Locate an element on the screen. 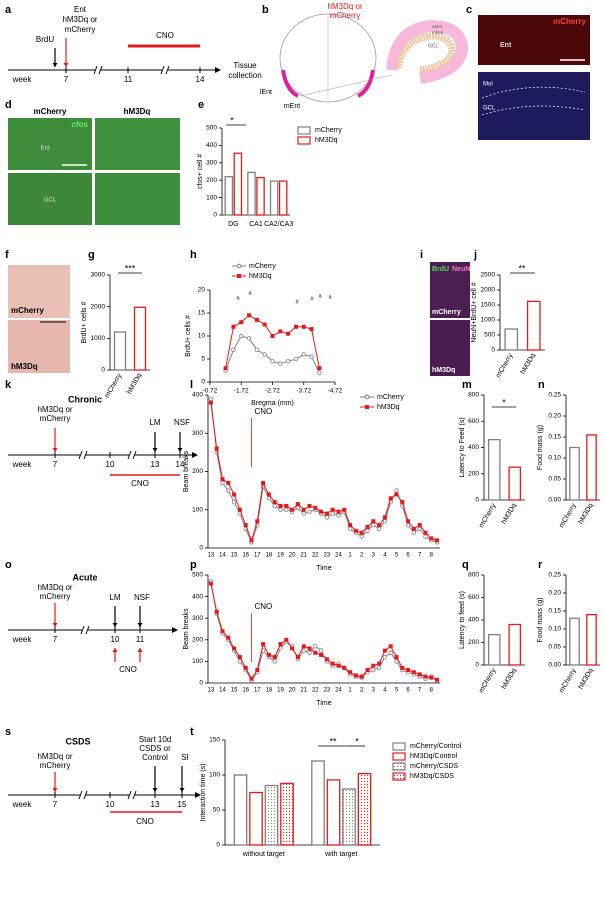 The width and height of the screenshot is (604, 897). week-label: 10 is located at coordinates (110, 464).